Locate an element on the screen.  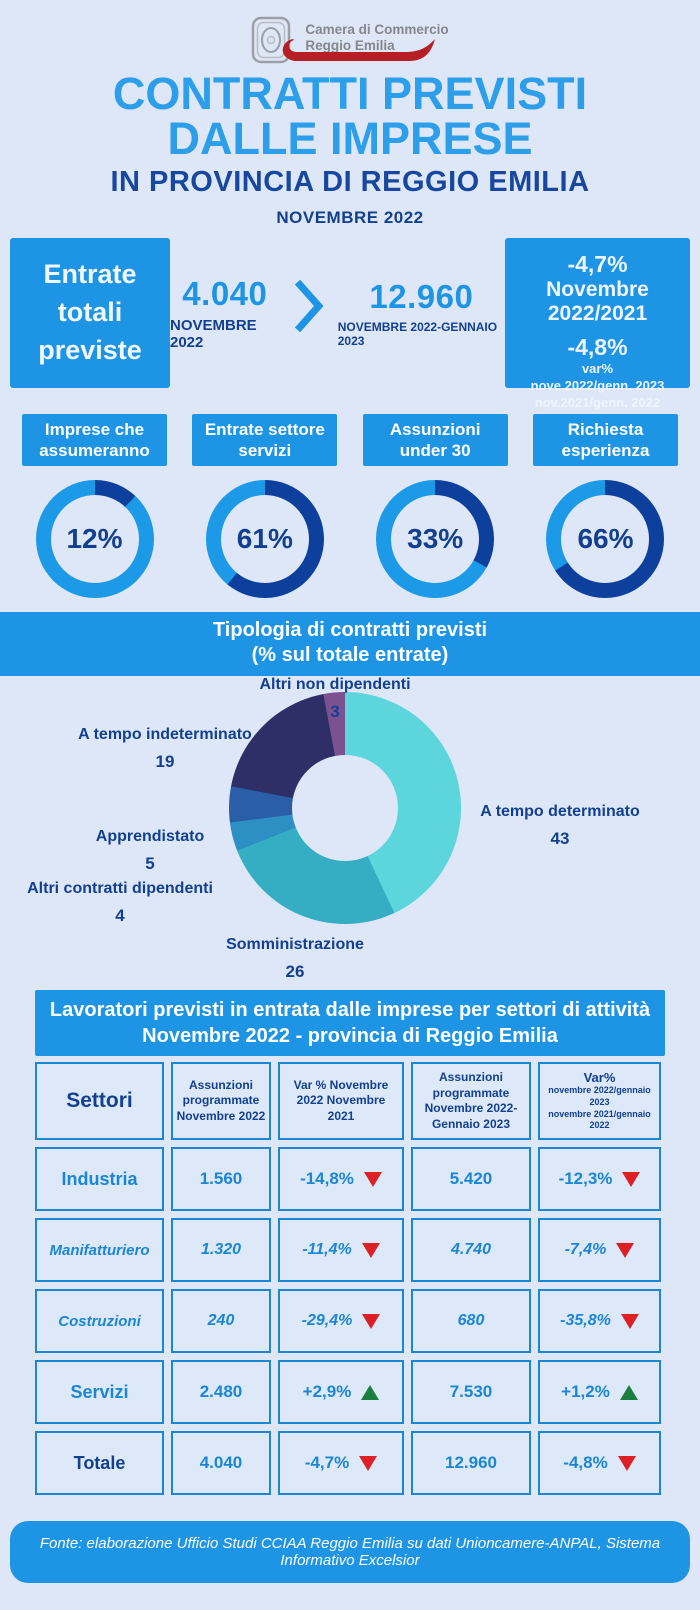
kpi-percent: 33% is located at coordinates (435, 539).